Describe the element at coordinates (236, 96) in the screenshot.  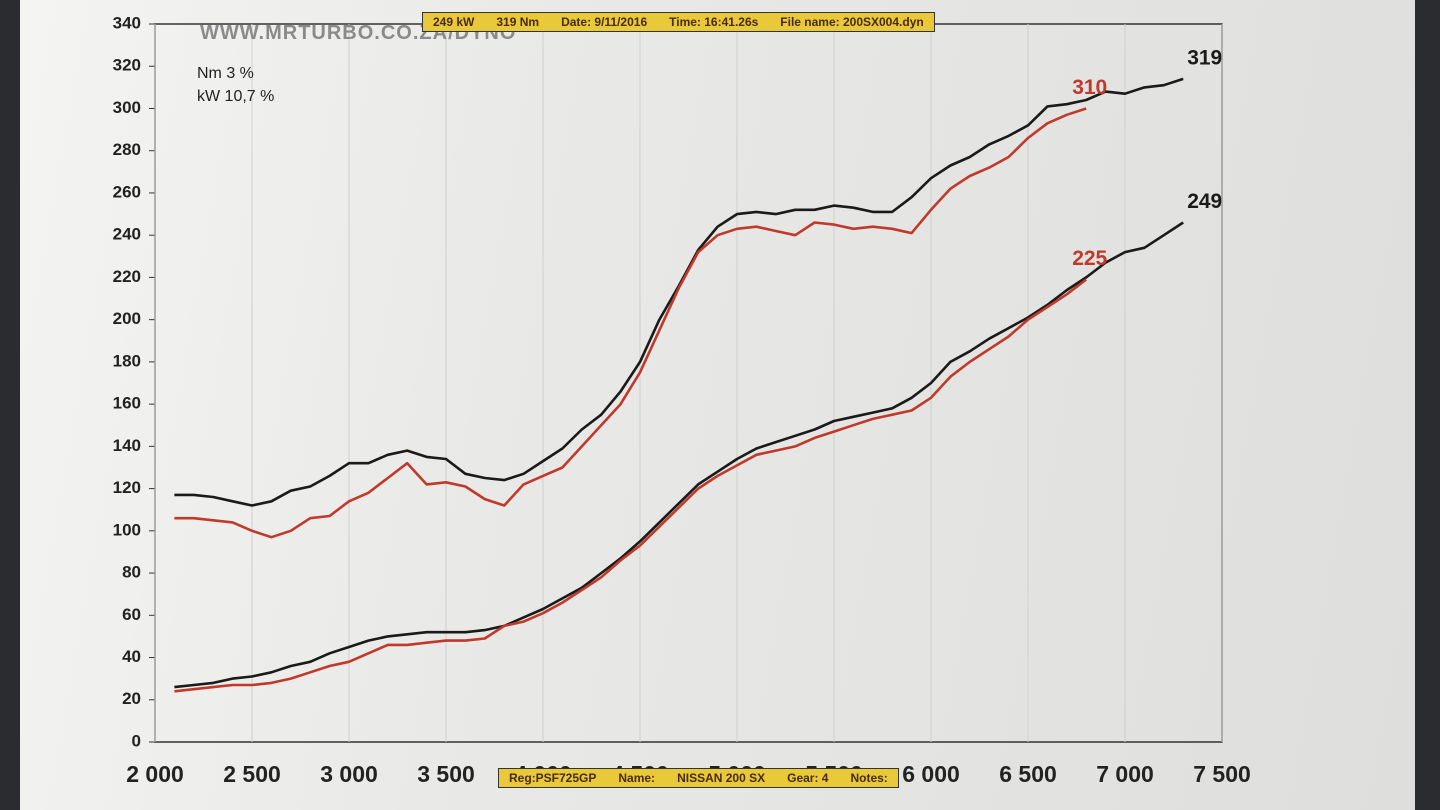
I see `note: kW 10,7 %` at that location.